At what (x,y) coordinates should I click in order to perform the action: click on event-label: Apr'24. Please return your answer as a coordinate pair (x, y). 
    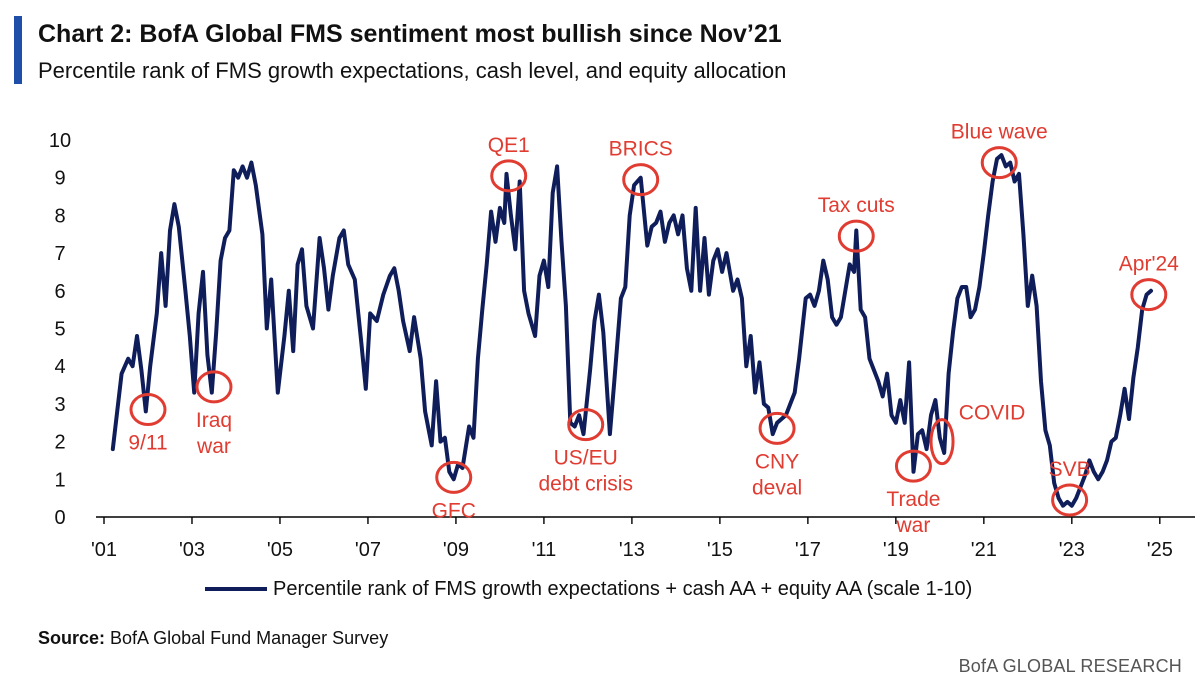
    Looking at the image, I should click on (1149, 264).